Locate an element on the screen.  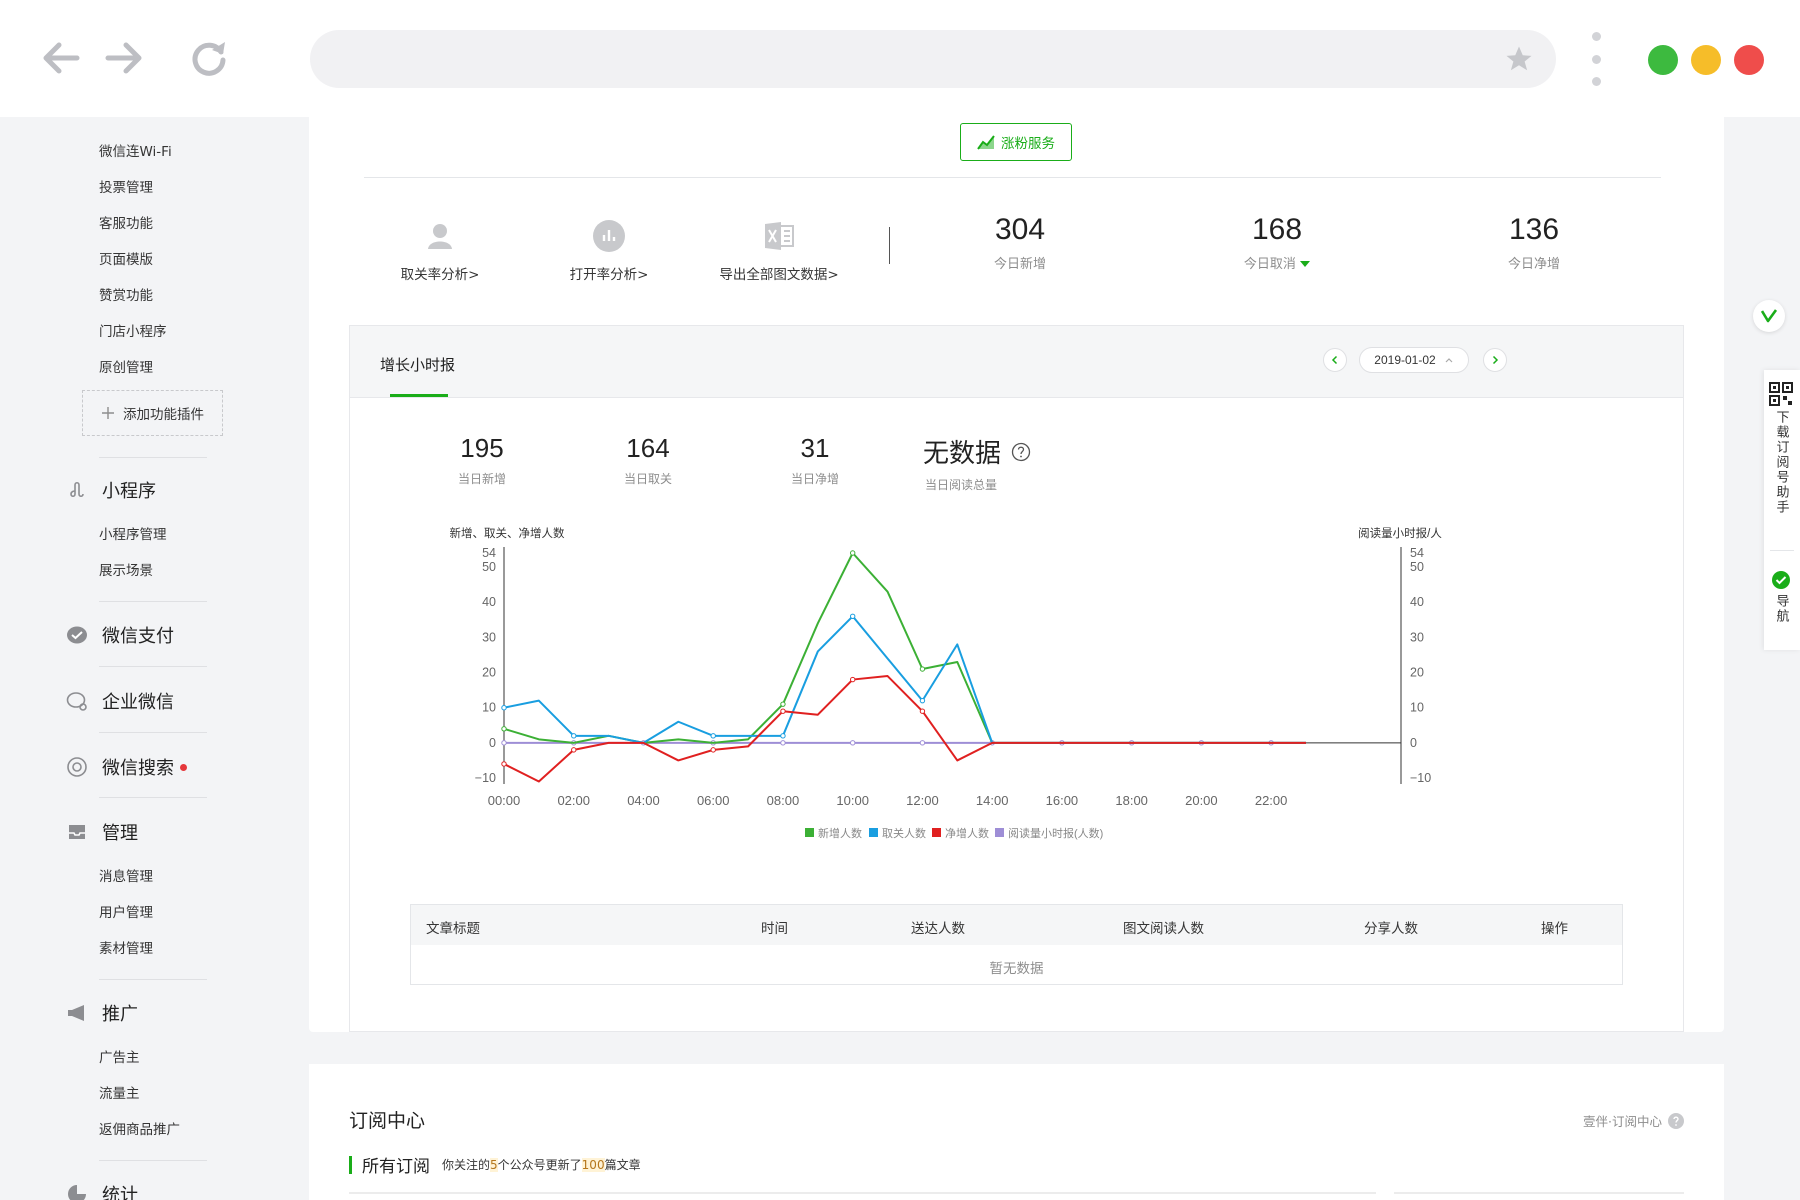
sidebar-item-commission: 返佣商品推广 is located at coordinates (139, 1130).